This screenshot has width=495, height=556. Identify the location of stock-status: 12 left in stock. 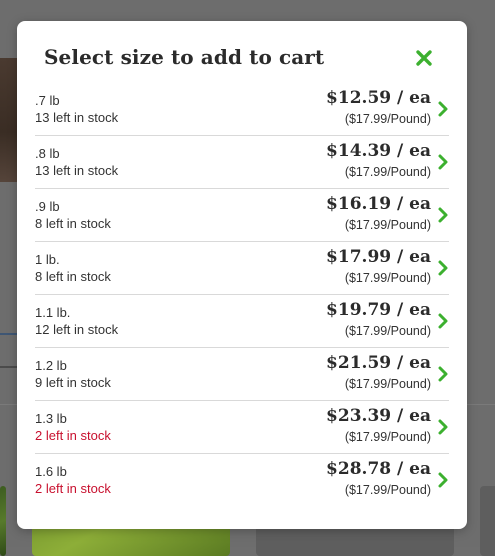
(77, 329).